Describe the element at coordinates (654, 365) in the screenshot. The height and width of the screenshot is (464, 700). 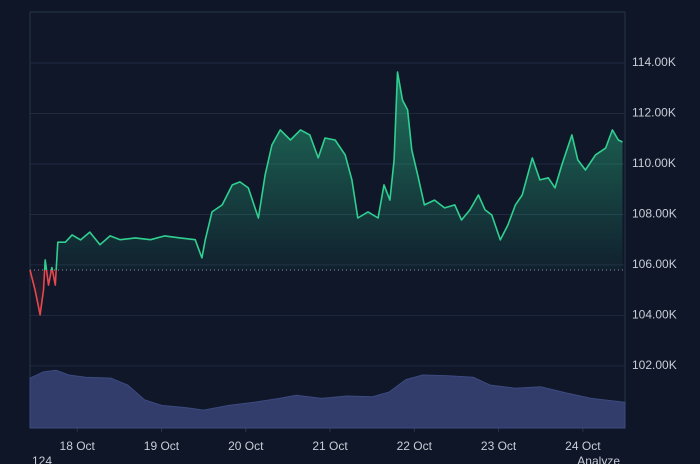
I see `y-tick-label: 102.00K` at that location.